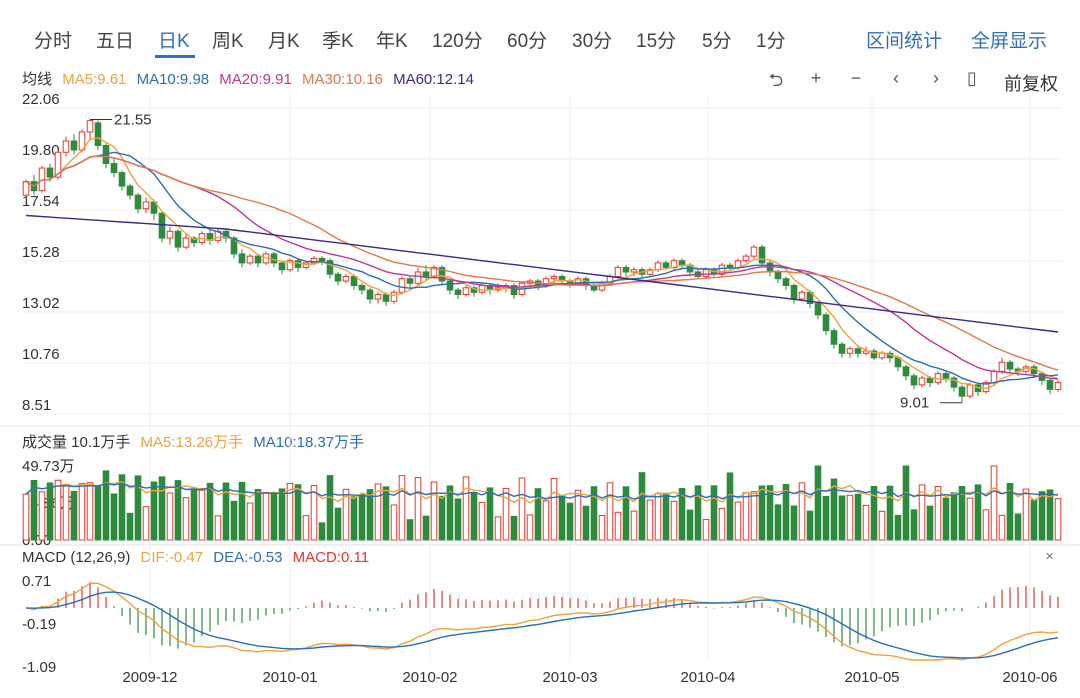 This screenshot has height=698, width=1080. Describe the element at coordinates (871, 677) in the screenshot. I see `x-axis-label: 2010-05` at that location.